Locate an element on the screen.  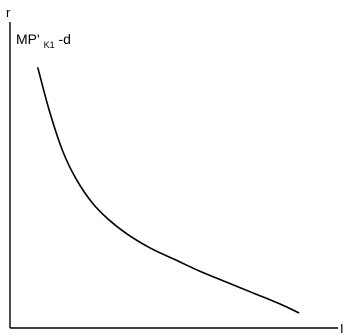
series-label-subscript: K1 is located at coordinates (49, 45).